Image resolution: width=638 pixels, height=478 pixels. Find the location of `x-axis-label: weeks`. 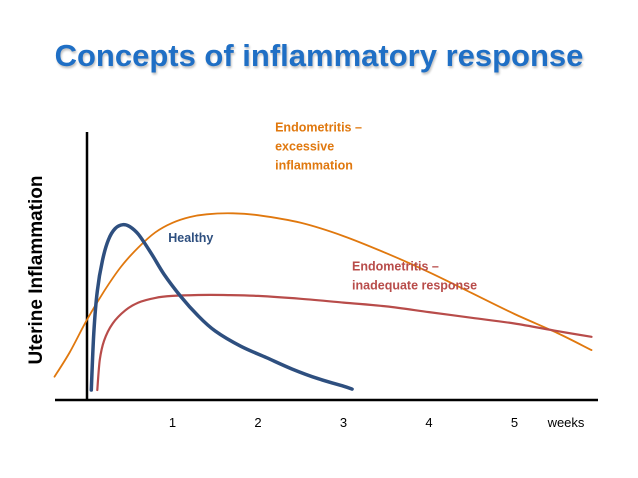

x-axis-label: weeks is located at coordinates (566, 422).